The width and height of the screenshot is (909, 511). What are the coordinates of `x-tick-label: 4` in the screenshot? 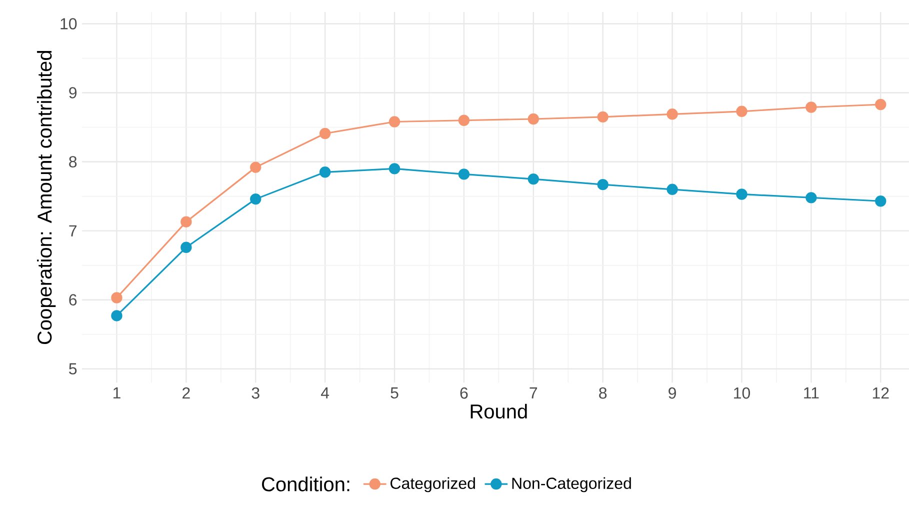 It's located at (325, 392).